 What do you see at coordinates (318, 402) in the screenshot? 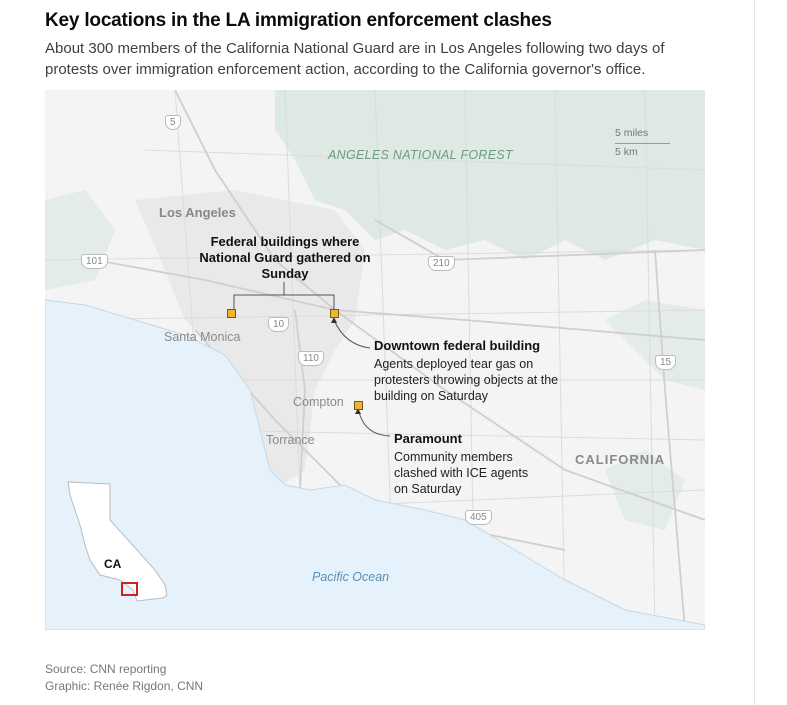
I see `label-compton: Compton` at bounding box center [318, 402].